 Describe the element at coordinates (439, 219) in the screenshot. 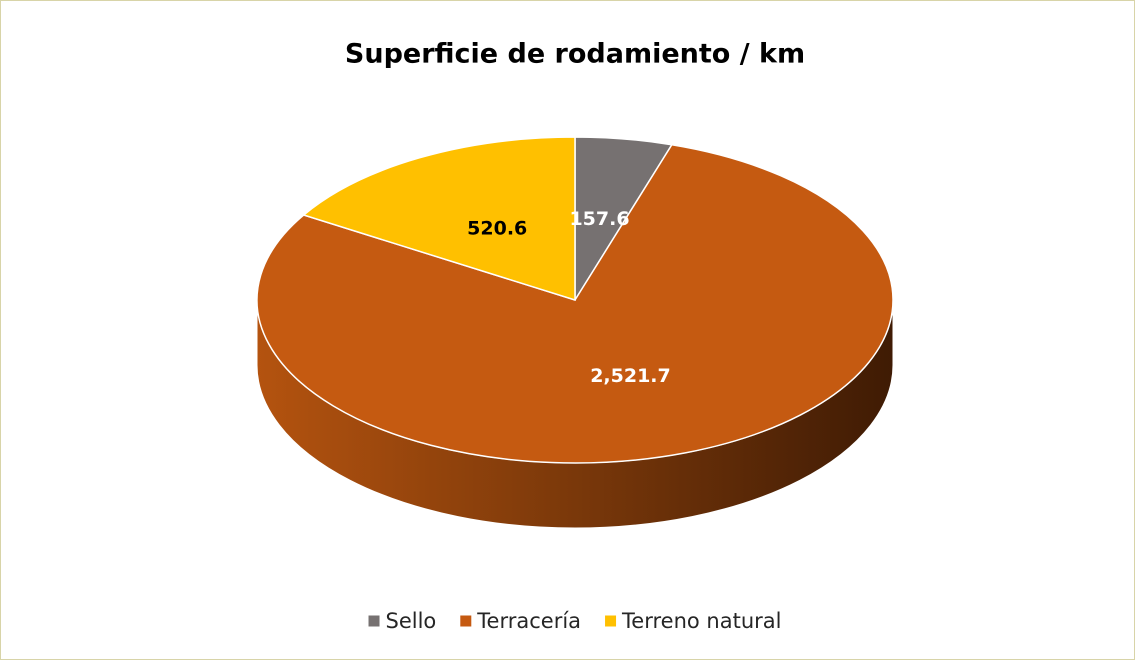

I see `pie-slice` at that location.